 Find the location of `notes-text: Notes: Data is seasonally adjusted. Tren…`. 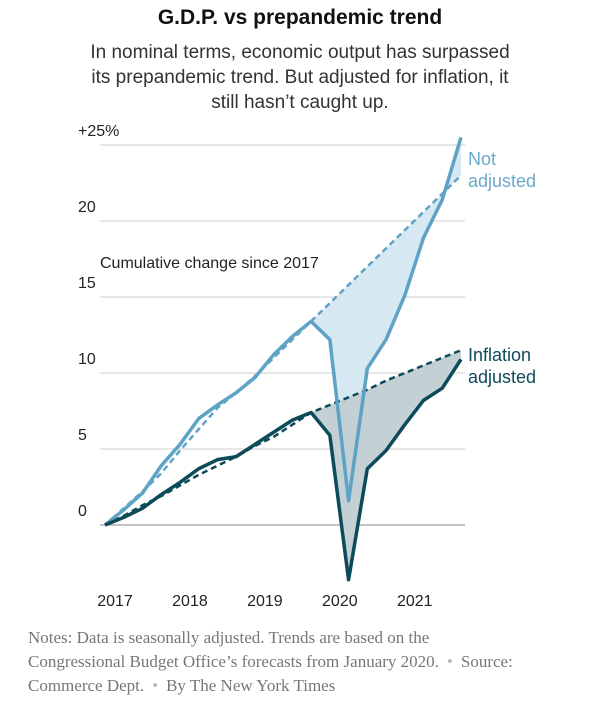

notes-text: Notes: Data is seasonally adjusted. Tren… is located at coordinates (233, 649).